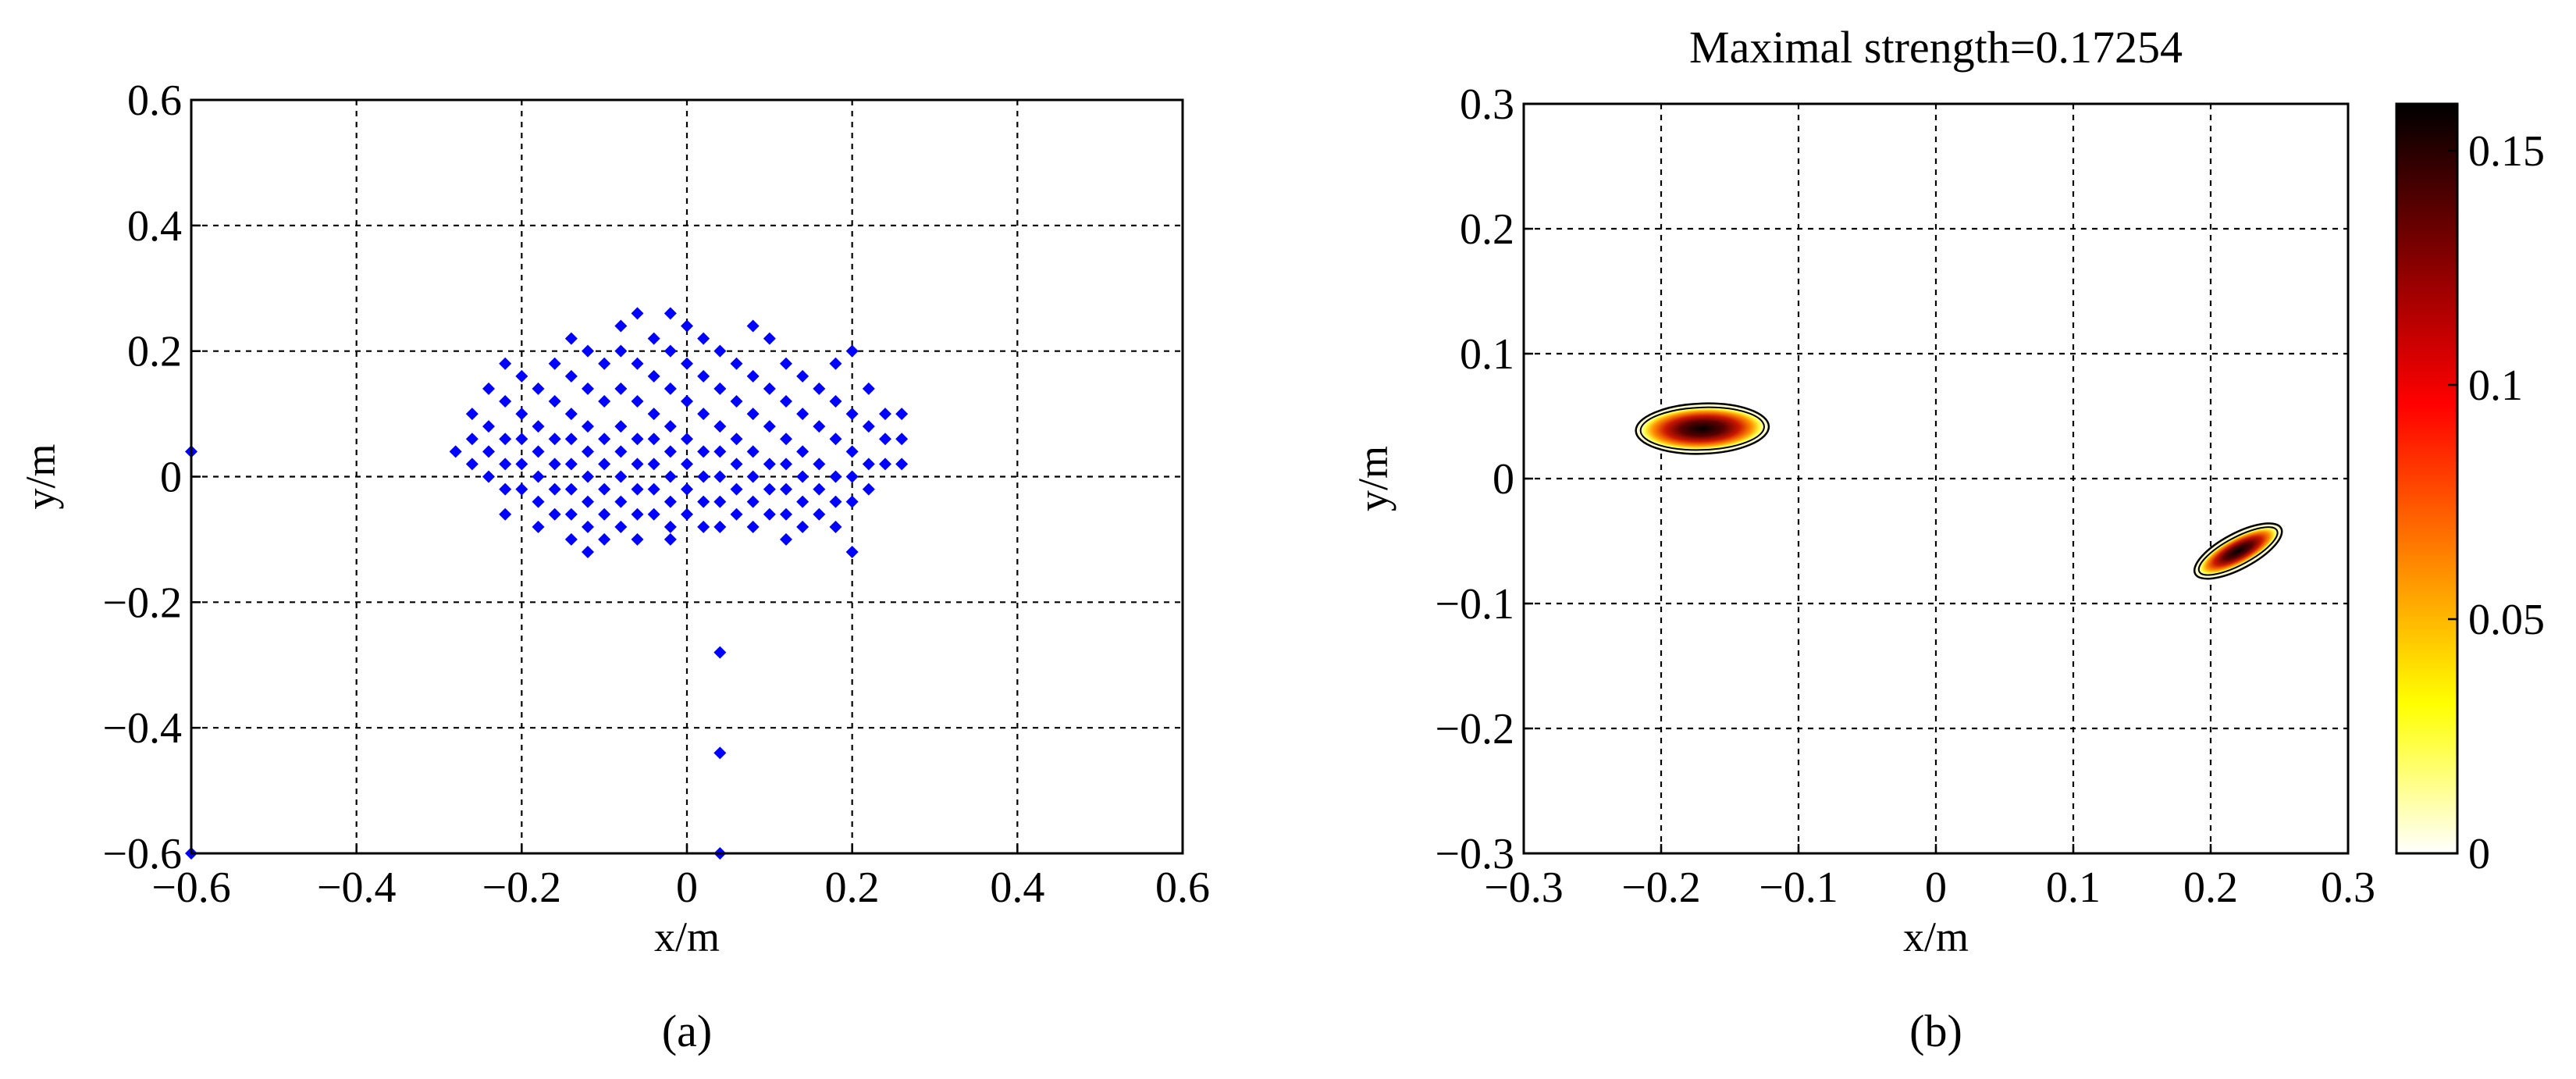  I want to click on a-x-tick-label: 0.2, so click(852, 888).